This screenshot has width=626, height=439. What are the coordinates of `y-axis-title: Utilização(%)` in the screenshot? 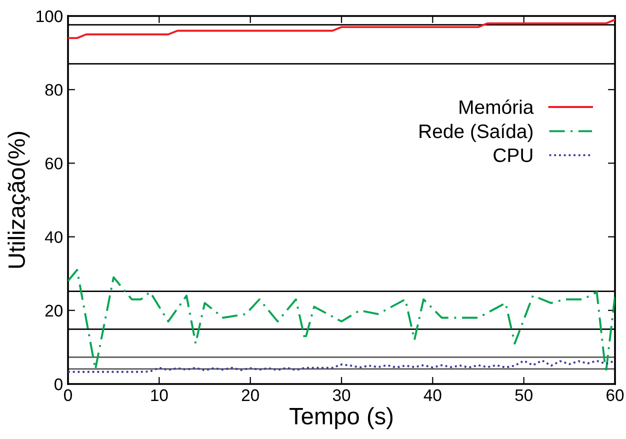 It's located at (19, 200).